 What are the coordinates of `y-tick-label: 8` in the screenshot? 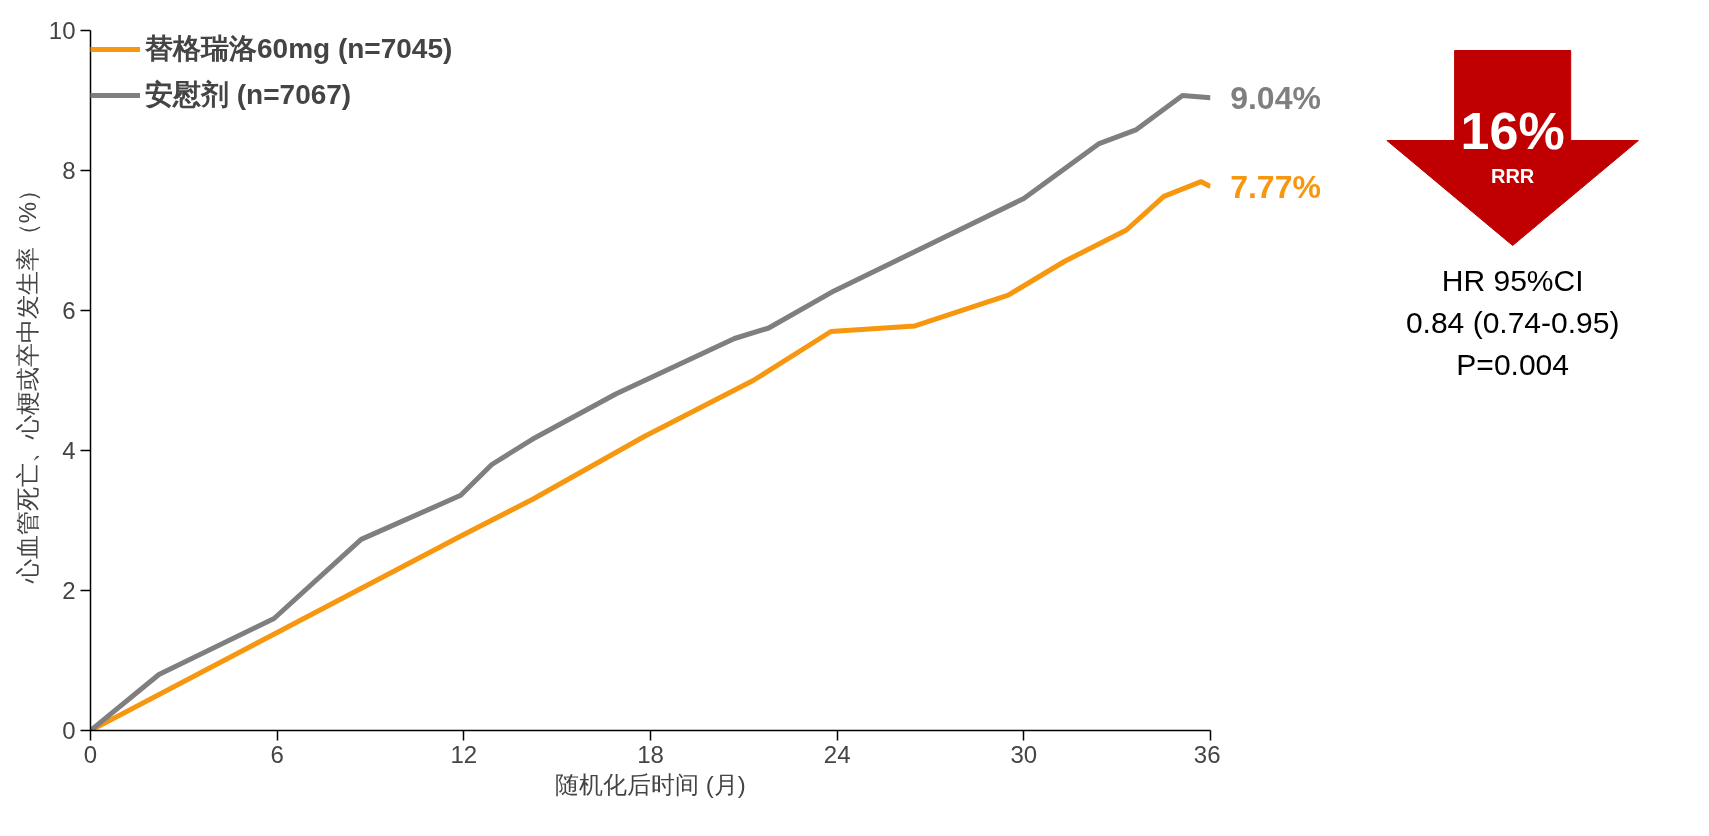 It's located at (69, 170).